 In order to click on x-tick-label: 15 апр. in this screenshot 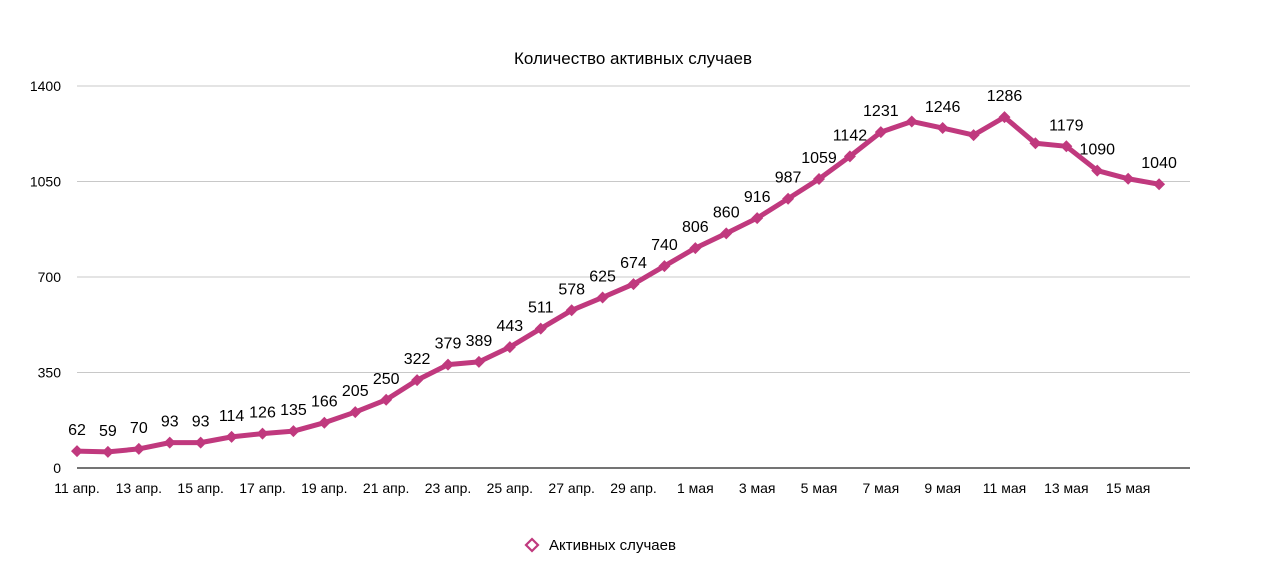, I will do `click(200, 488)`.